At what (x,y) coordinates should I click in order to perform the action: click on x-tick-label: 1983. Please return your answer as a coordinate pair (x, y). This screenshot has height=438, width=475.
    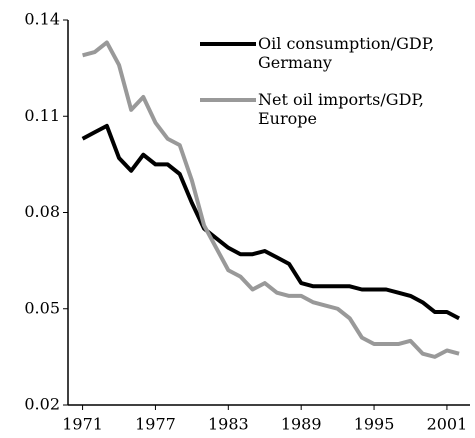
    Looking at the image, I should click on (228, 424).